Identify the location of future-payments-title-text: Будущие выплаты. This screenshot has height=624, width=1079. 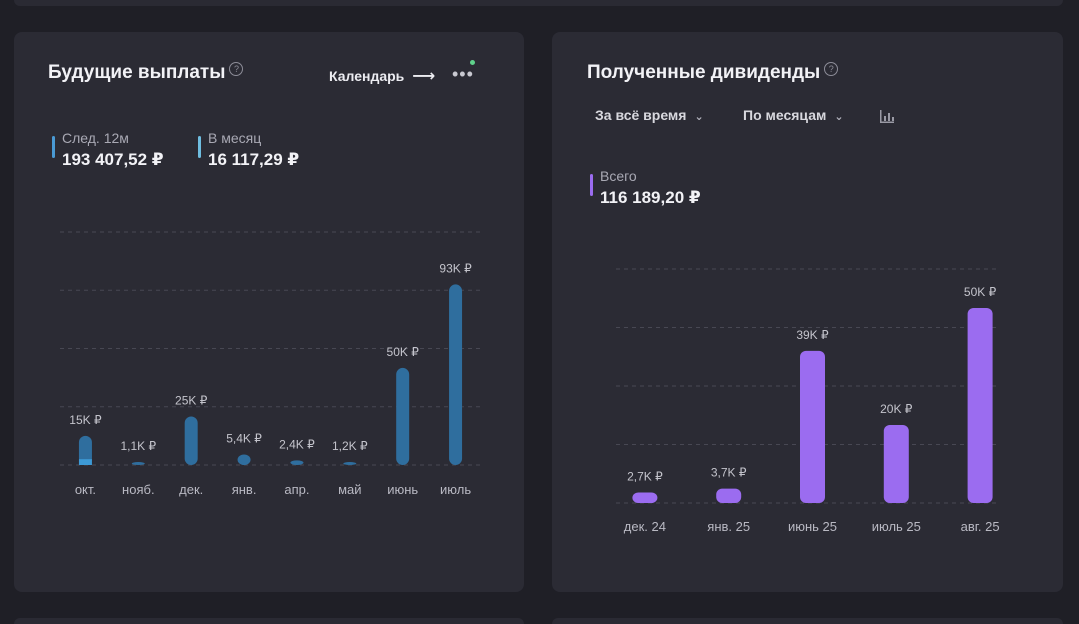
(137, 72).